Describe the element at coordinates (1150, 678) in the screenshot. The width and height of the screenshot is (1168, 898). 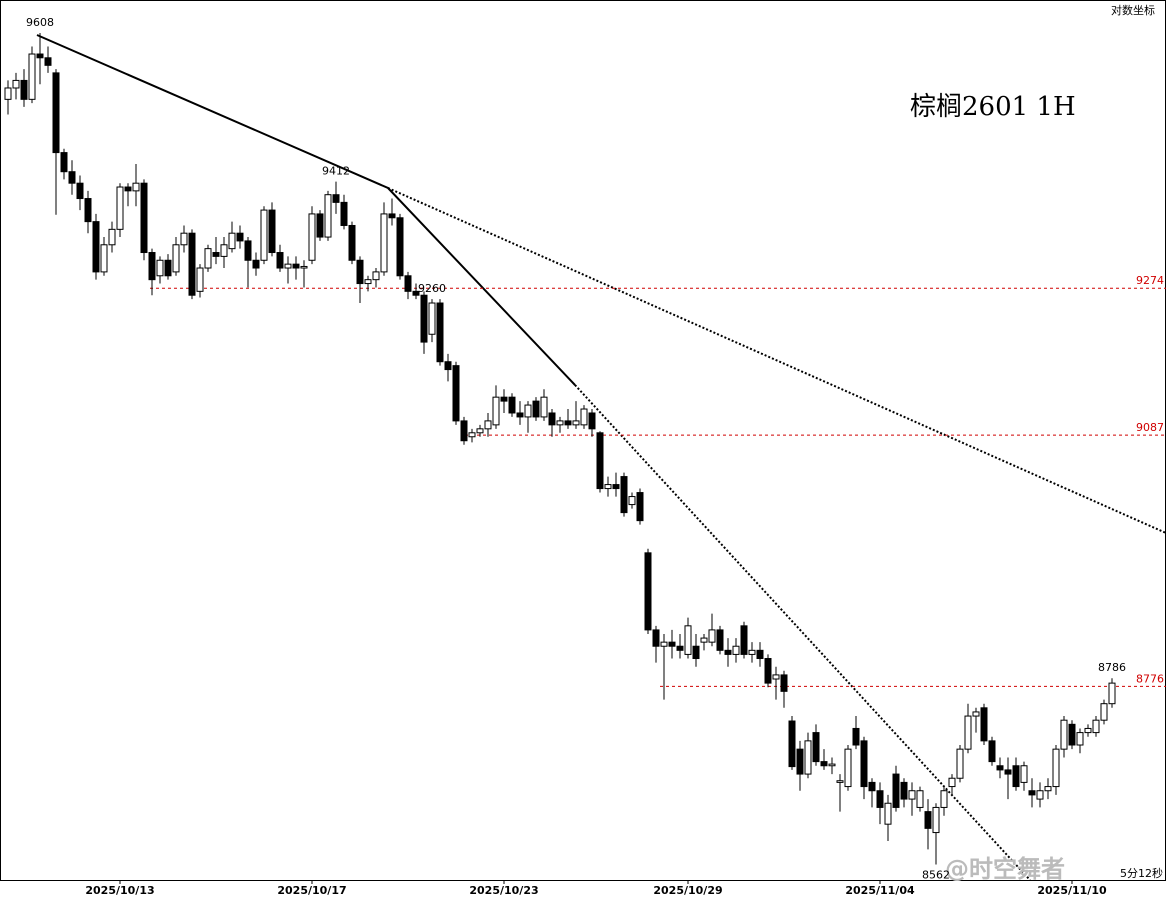
I see `reference-label: 8776` at that location.